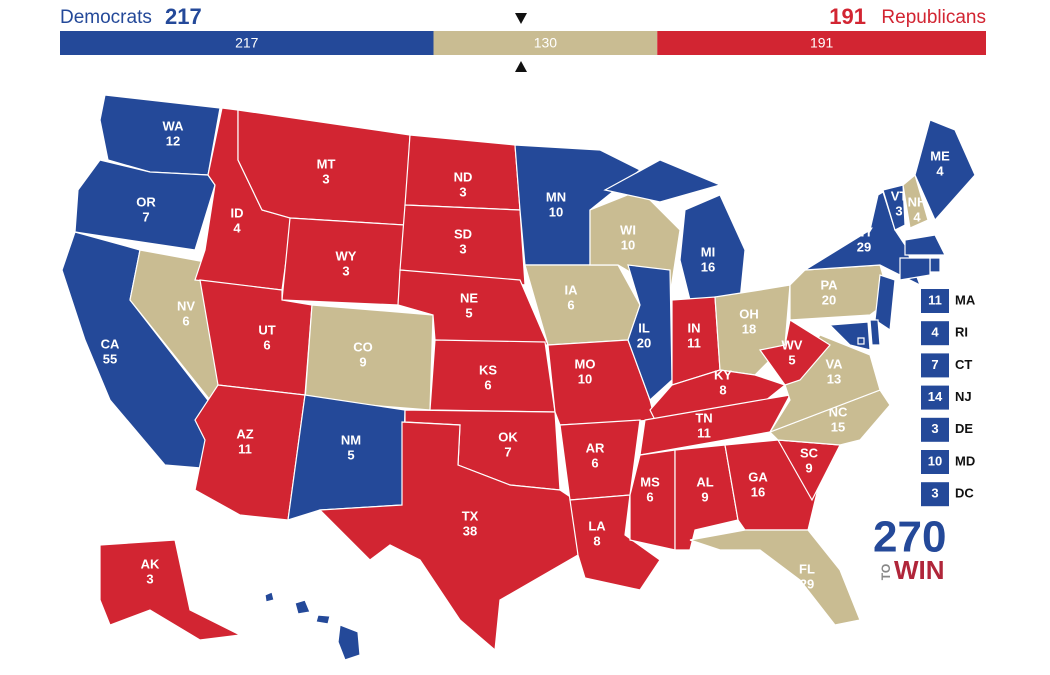 The image size is (1050, 675). I want to click on state: CO9, so click(369, 357).